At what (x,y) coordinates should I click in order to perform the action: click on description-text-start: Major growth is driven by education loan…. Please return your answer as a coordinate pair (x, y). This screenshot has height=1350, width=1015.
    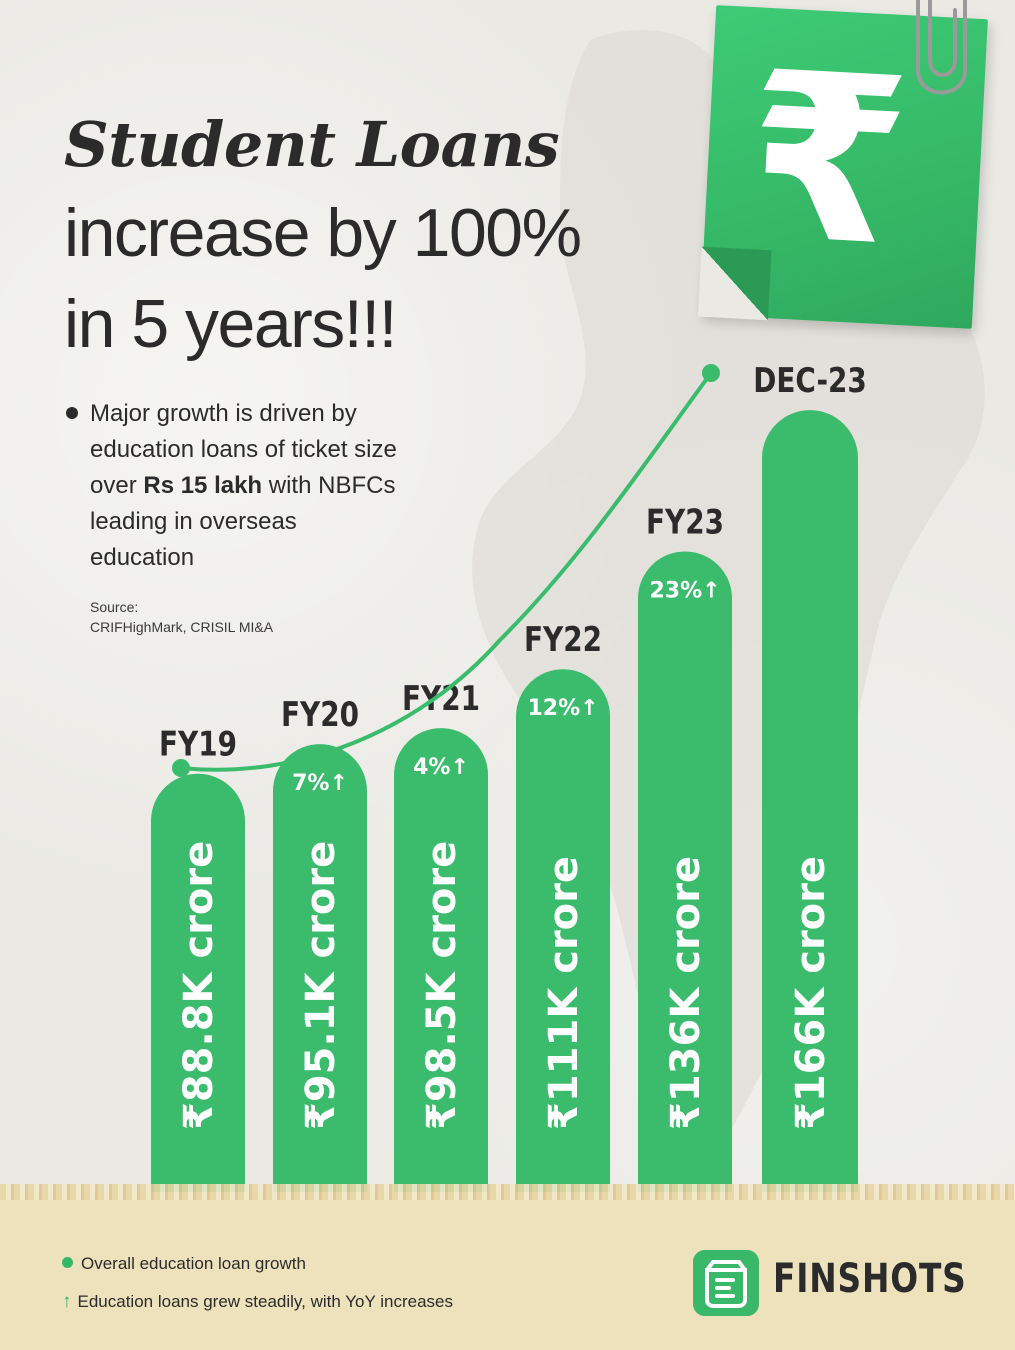
    Looking at the image, I should click on (243, 449).